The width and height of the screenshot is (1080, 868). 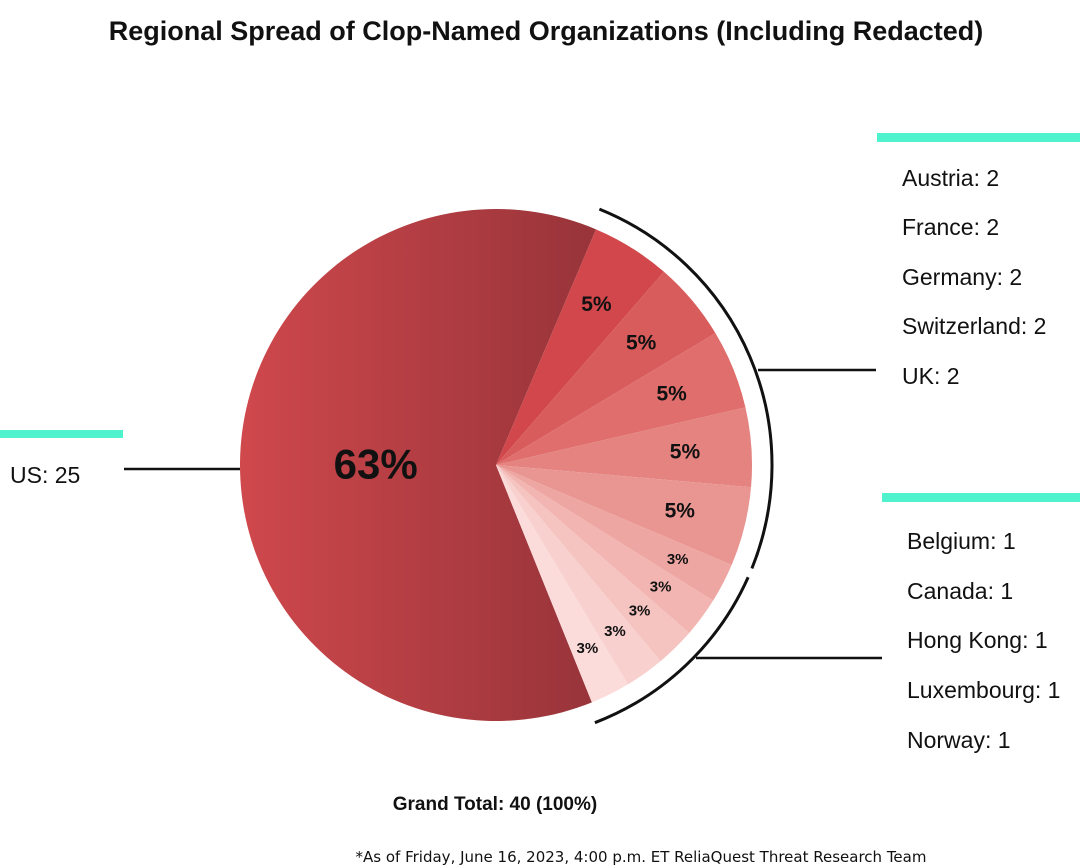 I want to click on pct-label-luxembourg: 3%, so click(x=615, y=631).